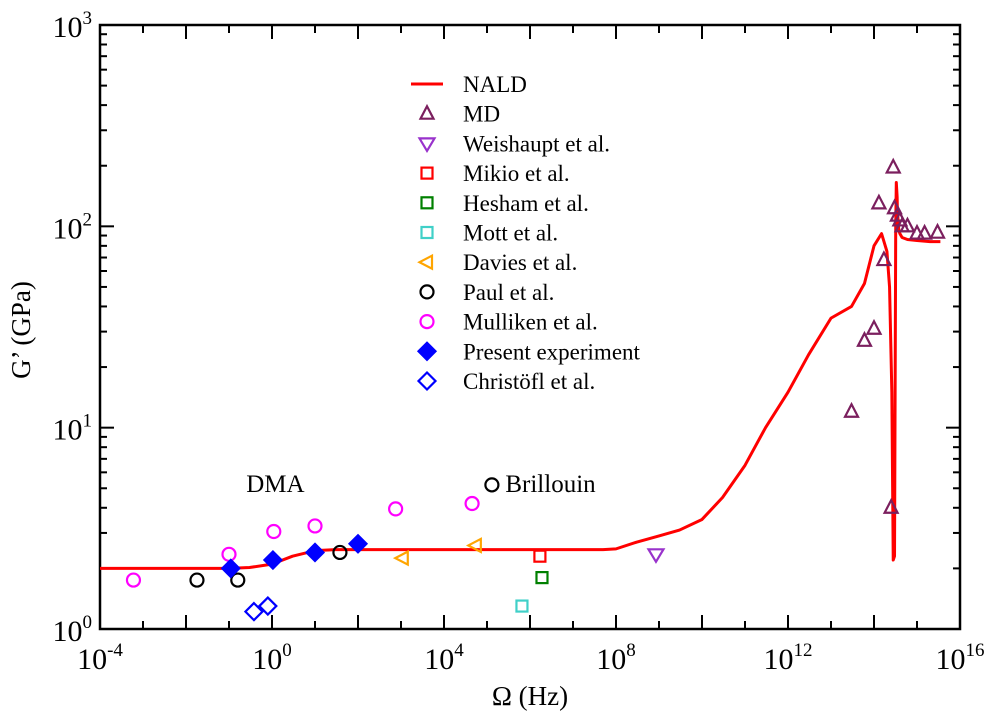 Image resolution: width=995 pixels, height=717 pixels. I want to click on y-tick-label-exponent: 3, so click(88, 18).